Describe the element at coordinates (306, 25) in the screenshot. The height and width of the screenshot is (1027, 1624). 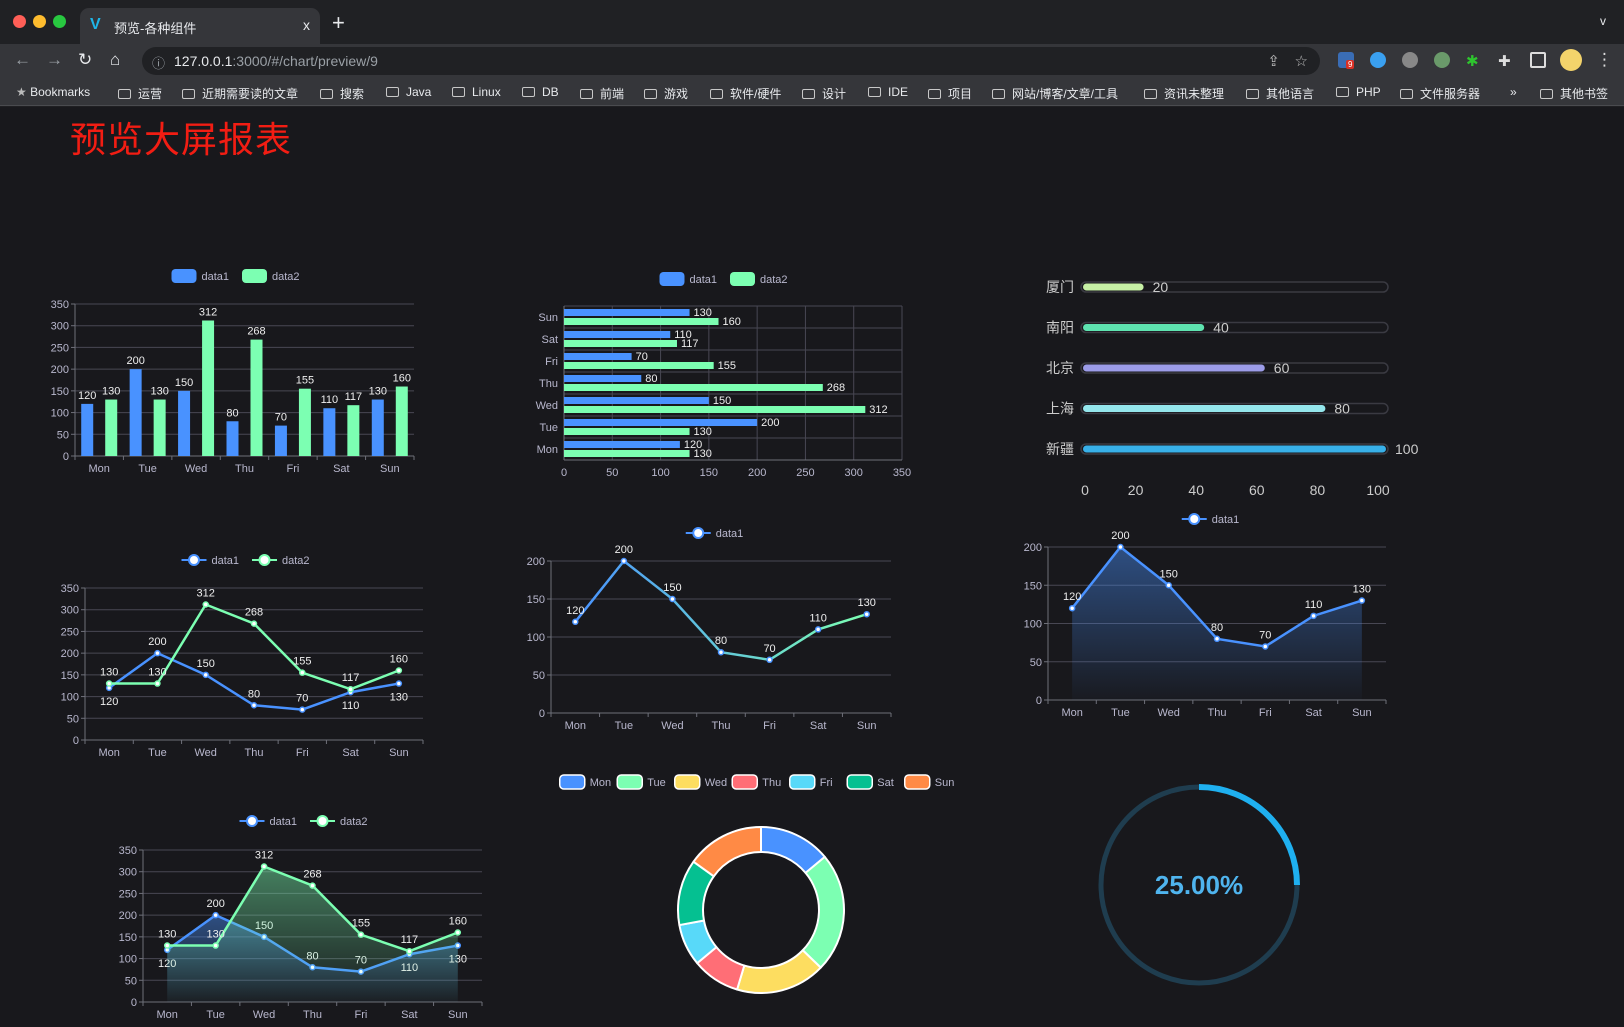
I see `tab-close-icon: x` at that location.